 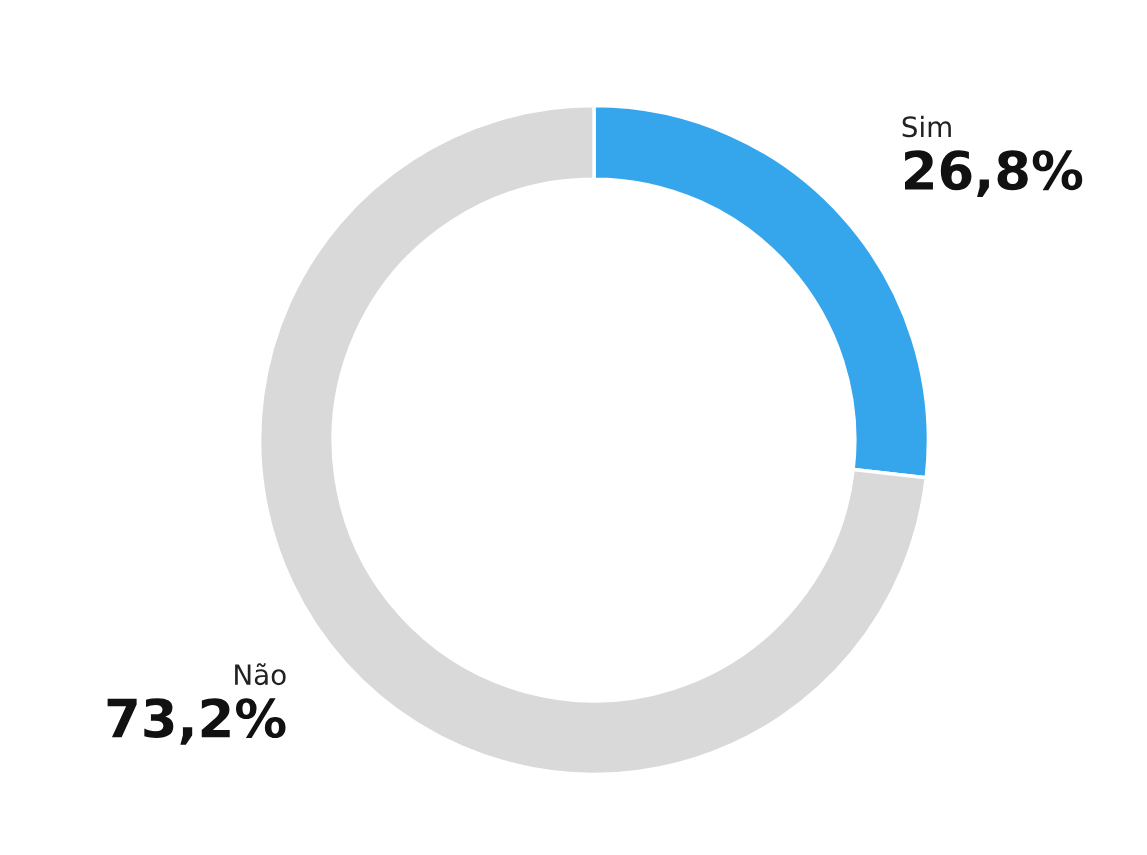 What do you see at coordinates (926, 126) in the screenshot?
I see `slice-label: Sim` at bounding box center [926, 126].